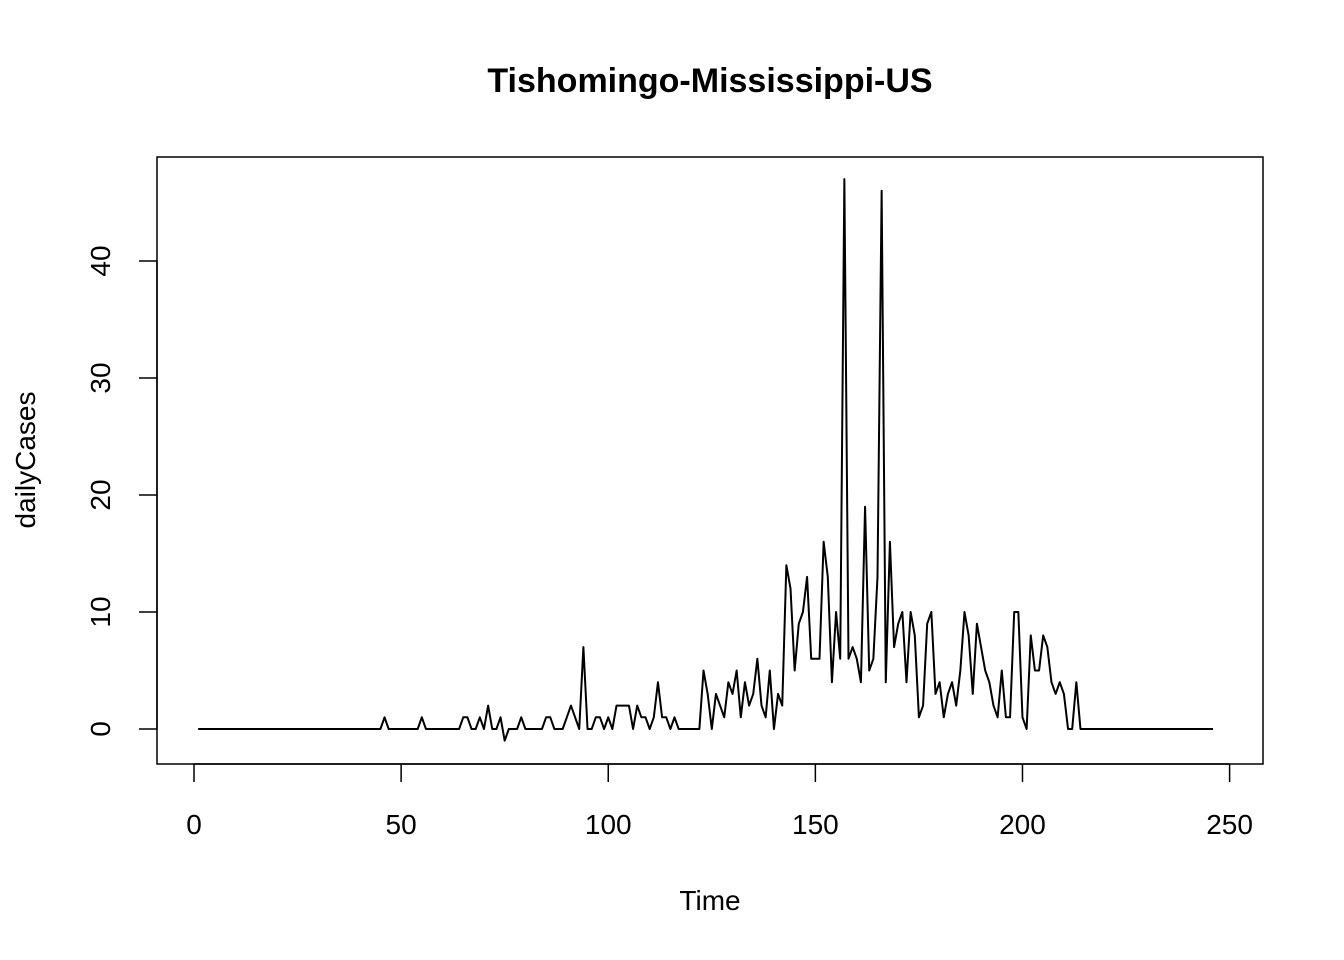 This screenshot has width=1344, height=960. I want to click on y-tick-label: 40, so click(100, 260).